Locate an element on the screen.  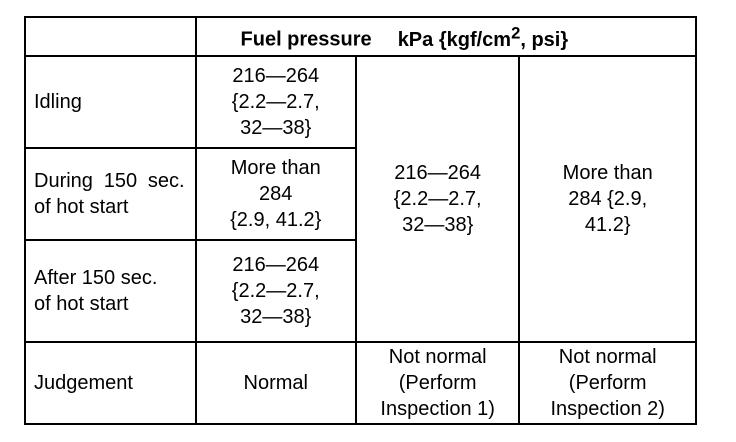
header-unit: kPa {kgf/cm2, psi} is located at coordinates (483, 37).